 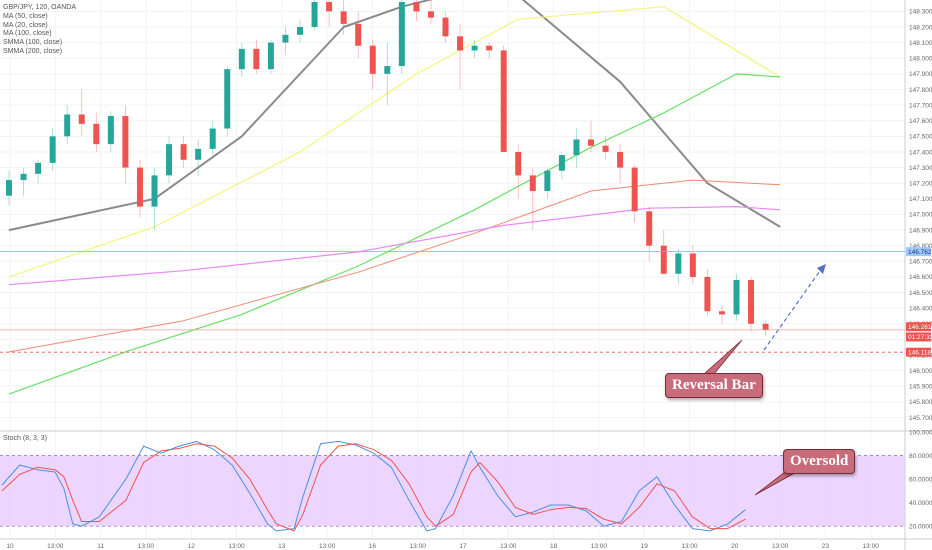 What do you see at coordinates (463, 546) in the screenshot?
I see `time-tick-label: 17` at bounding box center [463, 546].